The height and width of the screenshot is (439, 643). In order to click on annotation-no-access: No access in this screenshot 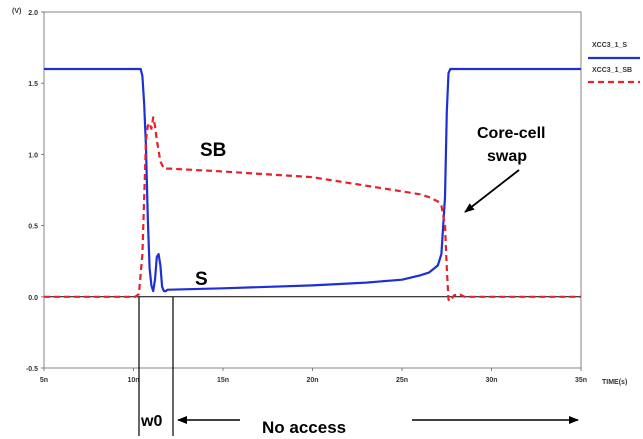, I will do `click(304, 427)`.